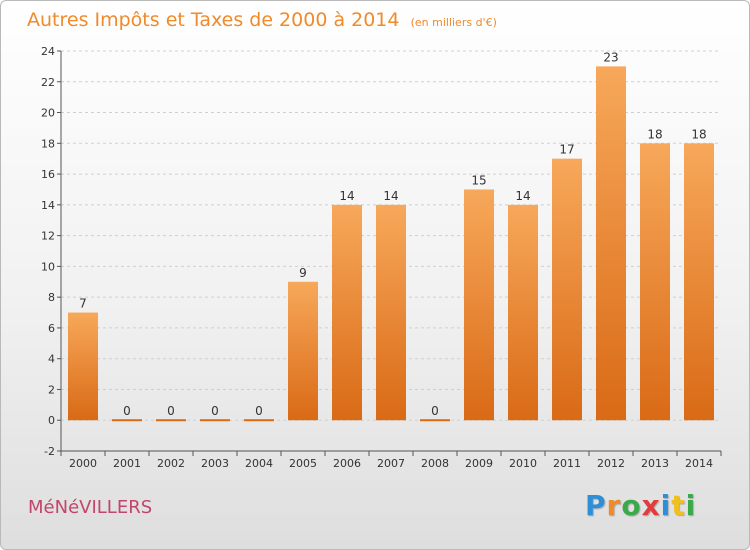  Describe the element at coordinates (48, 113) in the screenshot. I see `y-tick-label: 20` at that location.